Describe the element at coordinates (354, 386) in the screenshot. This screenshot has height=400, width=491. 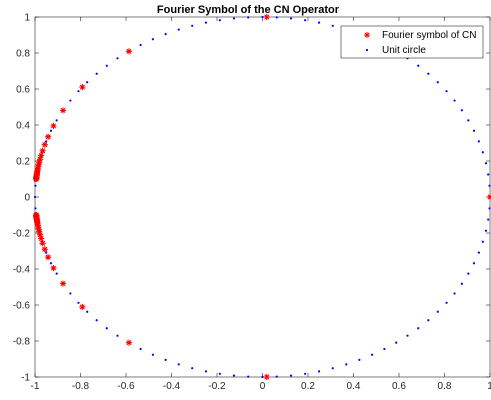
I see `x-tick-label: 0.4` at that location.